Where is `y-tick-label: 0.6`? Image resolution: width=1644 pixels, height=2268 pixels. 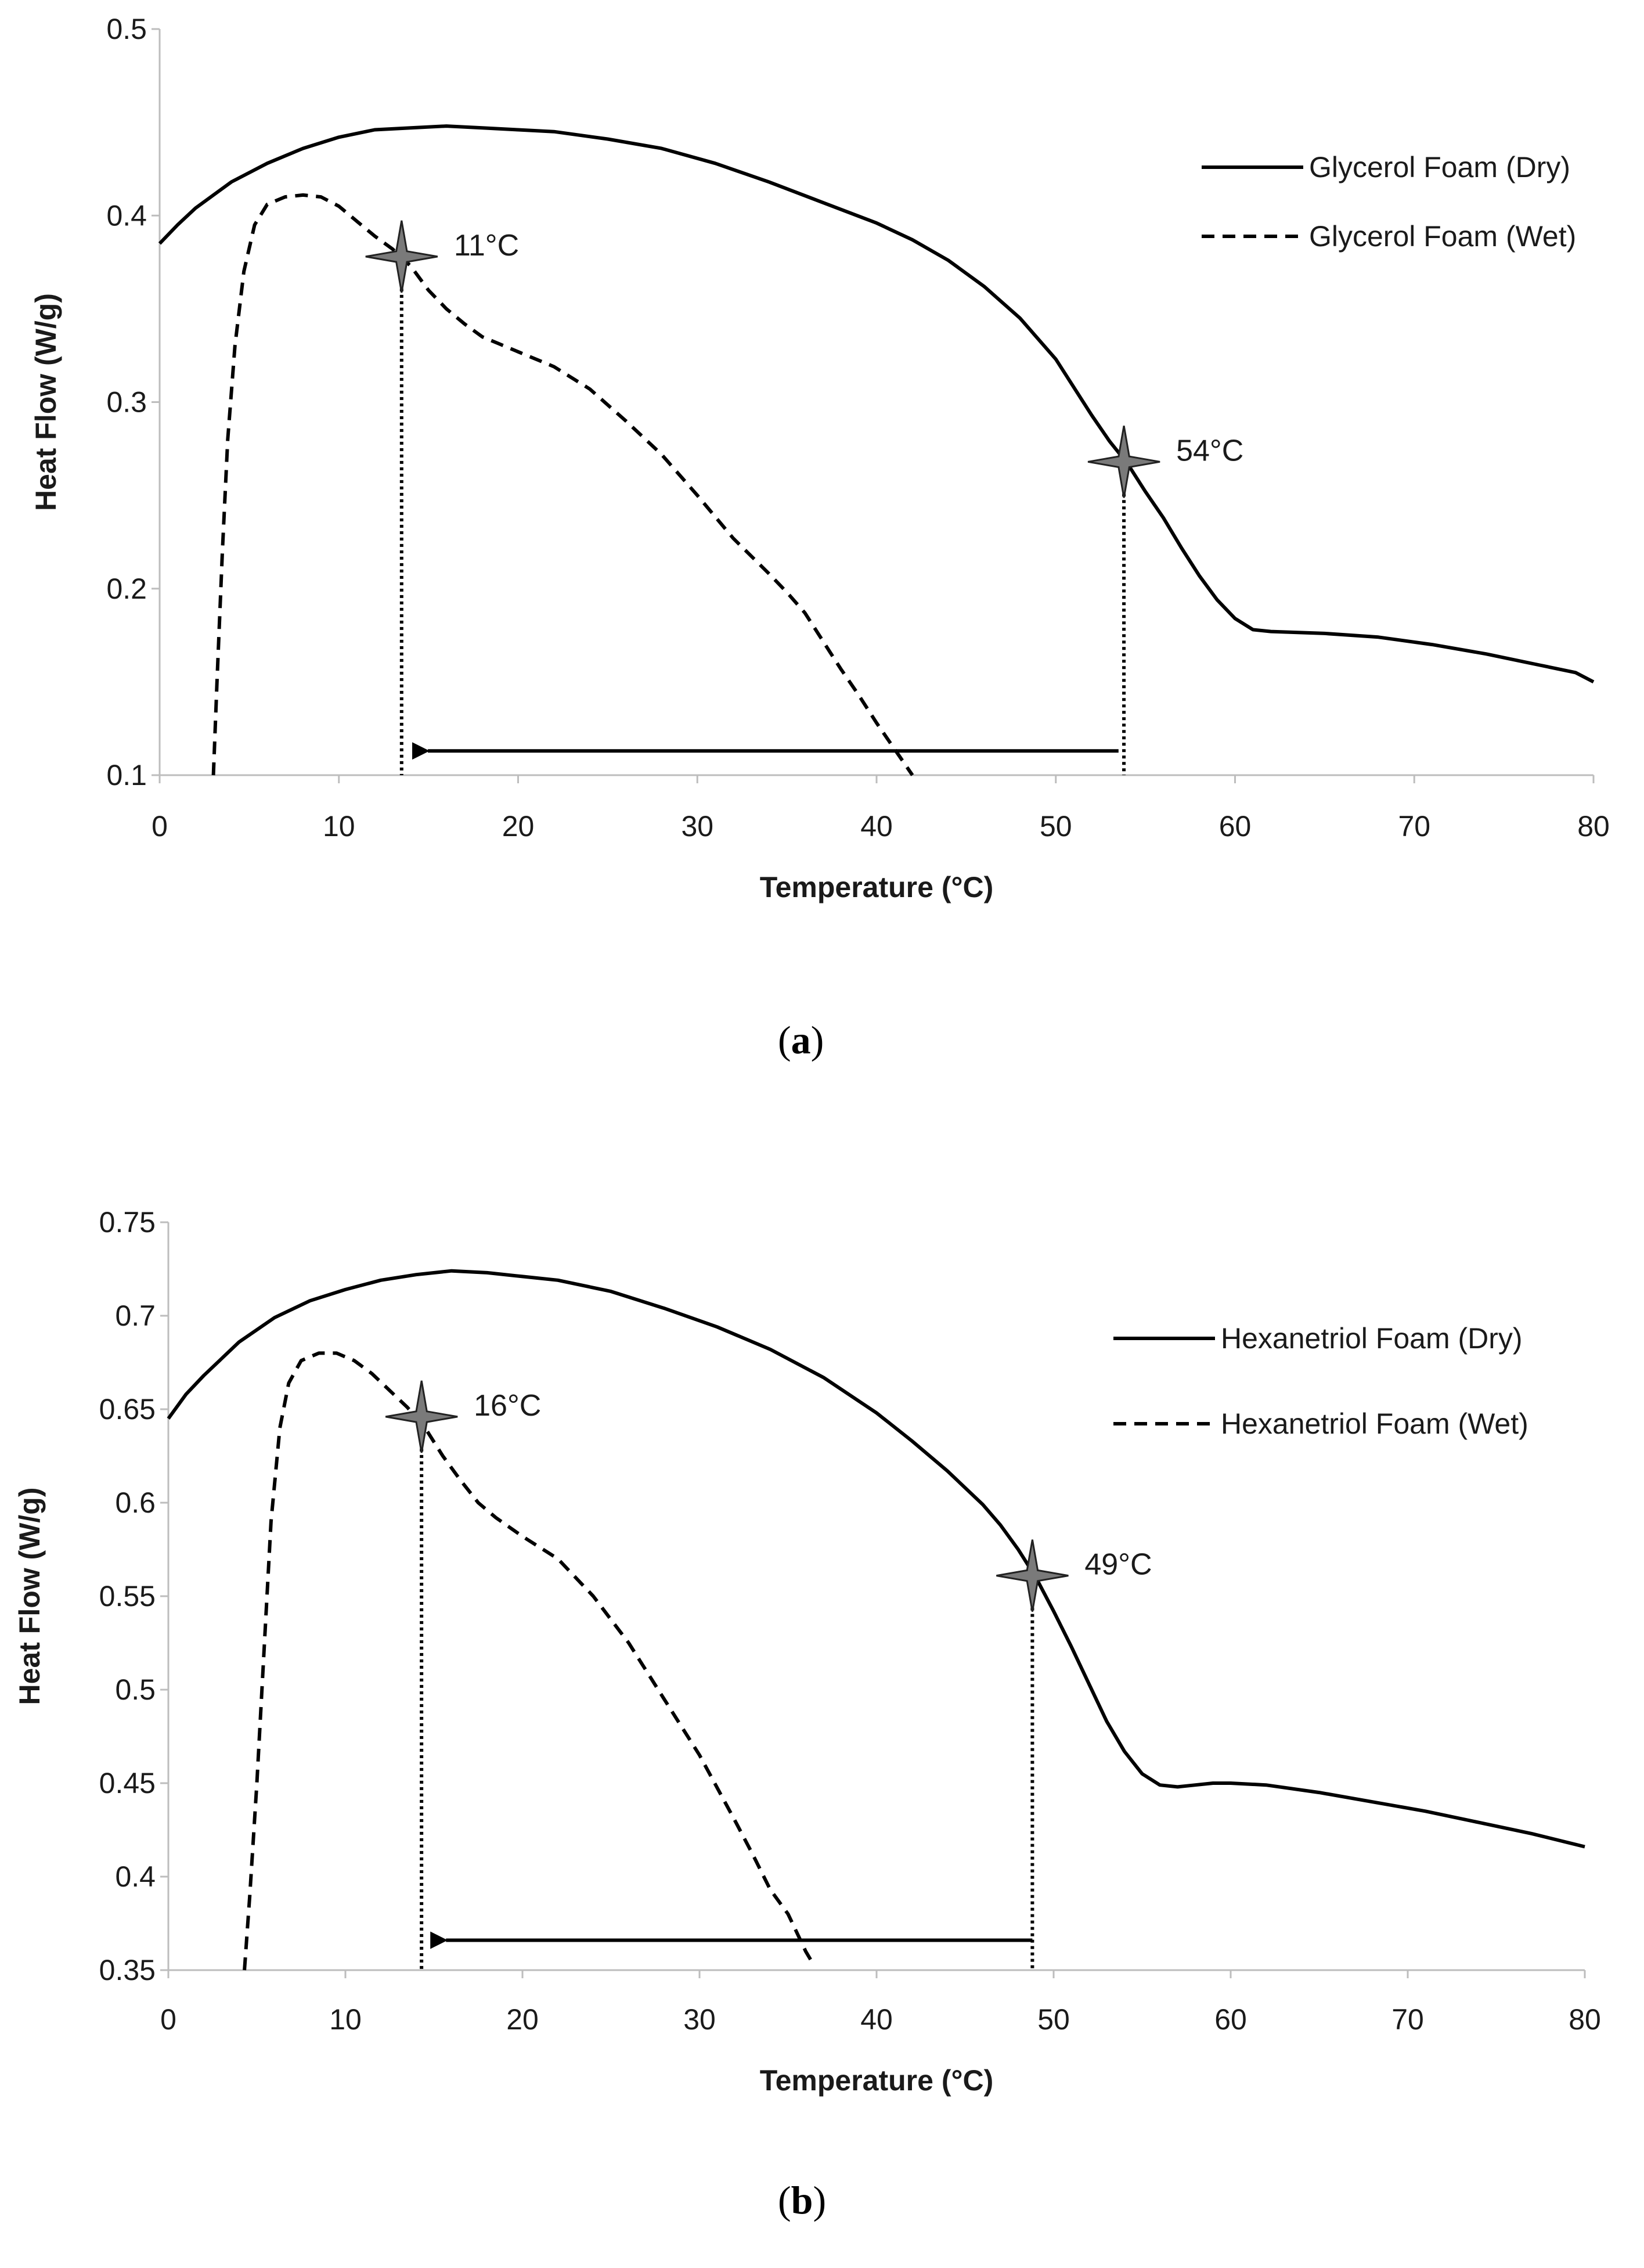 y-tick-label: 0.6 is located at coordinates (135, 1503).